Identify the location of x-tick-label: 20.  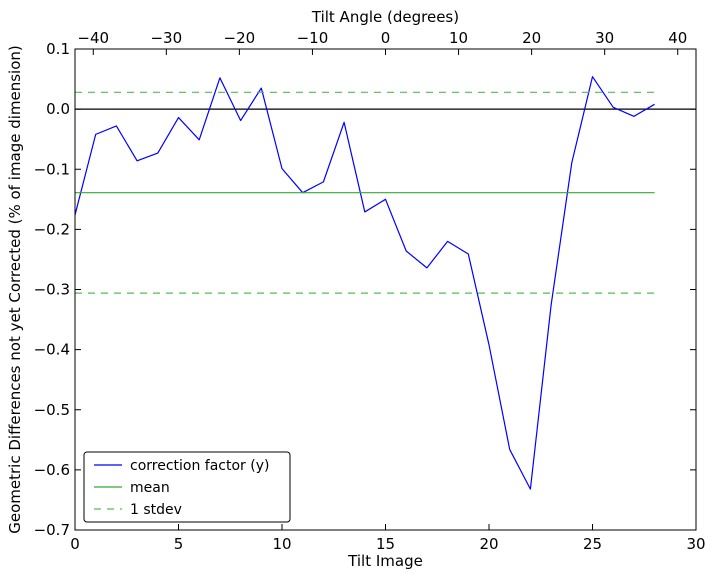
(488, 544).